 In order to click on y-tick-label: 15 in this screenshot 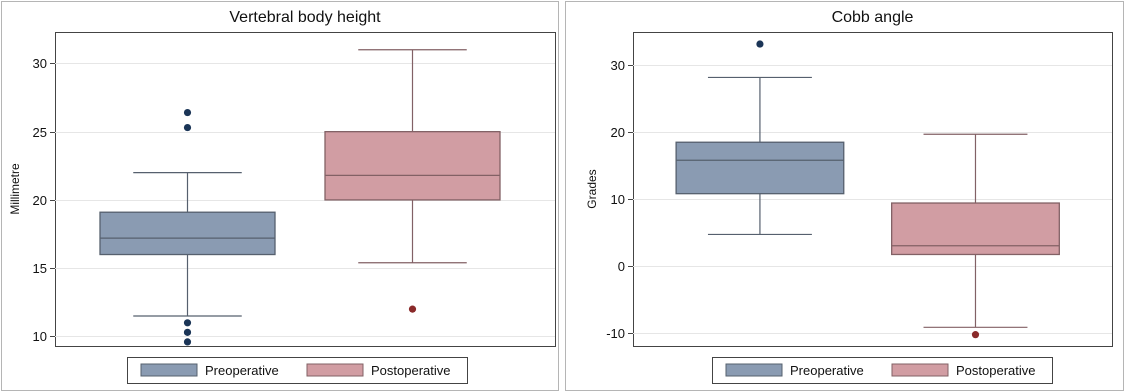, I will do `click(40, 268)`.